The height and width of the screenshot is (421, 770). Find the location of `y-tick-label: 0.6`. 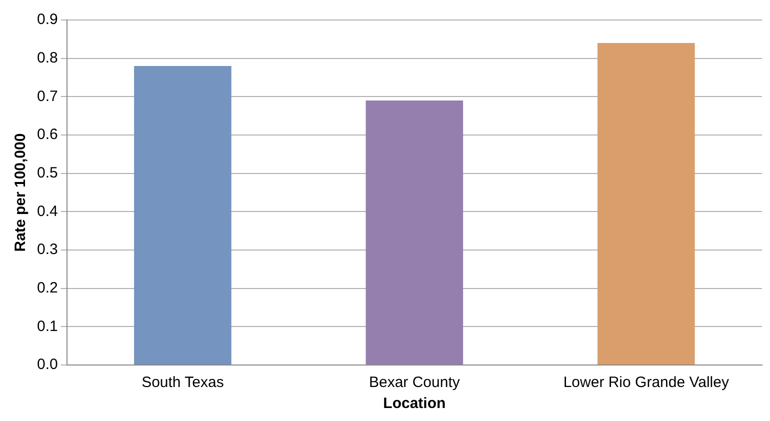

y-tick-label: 0.6 is located at coordinates (47, 135).